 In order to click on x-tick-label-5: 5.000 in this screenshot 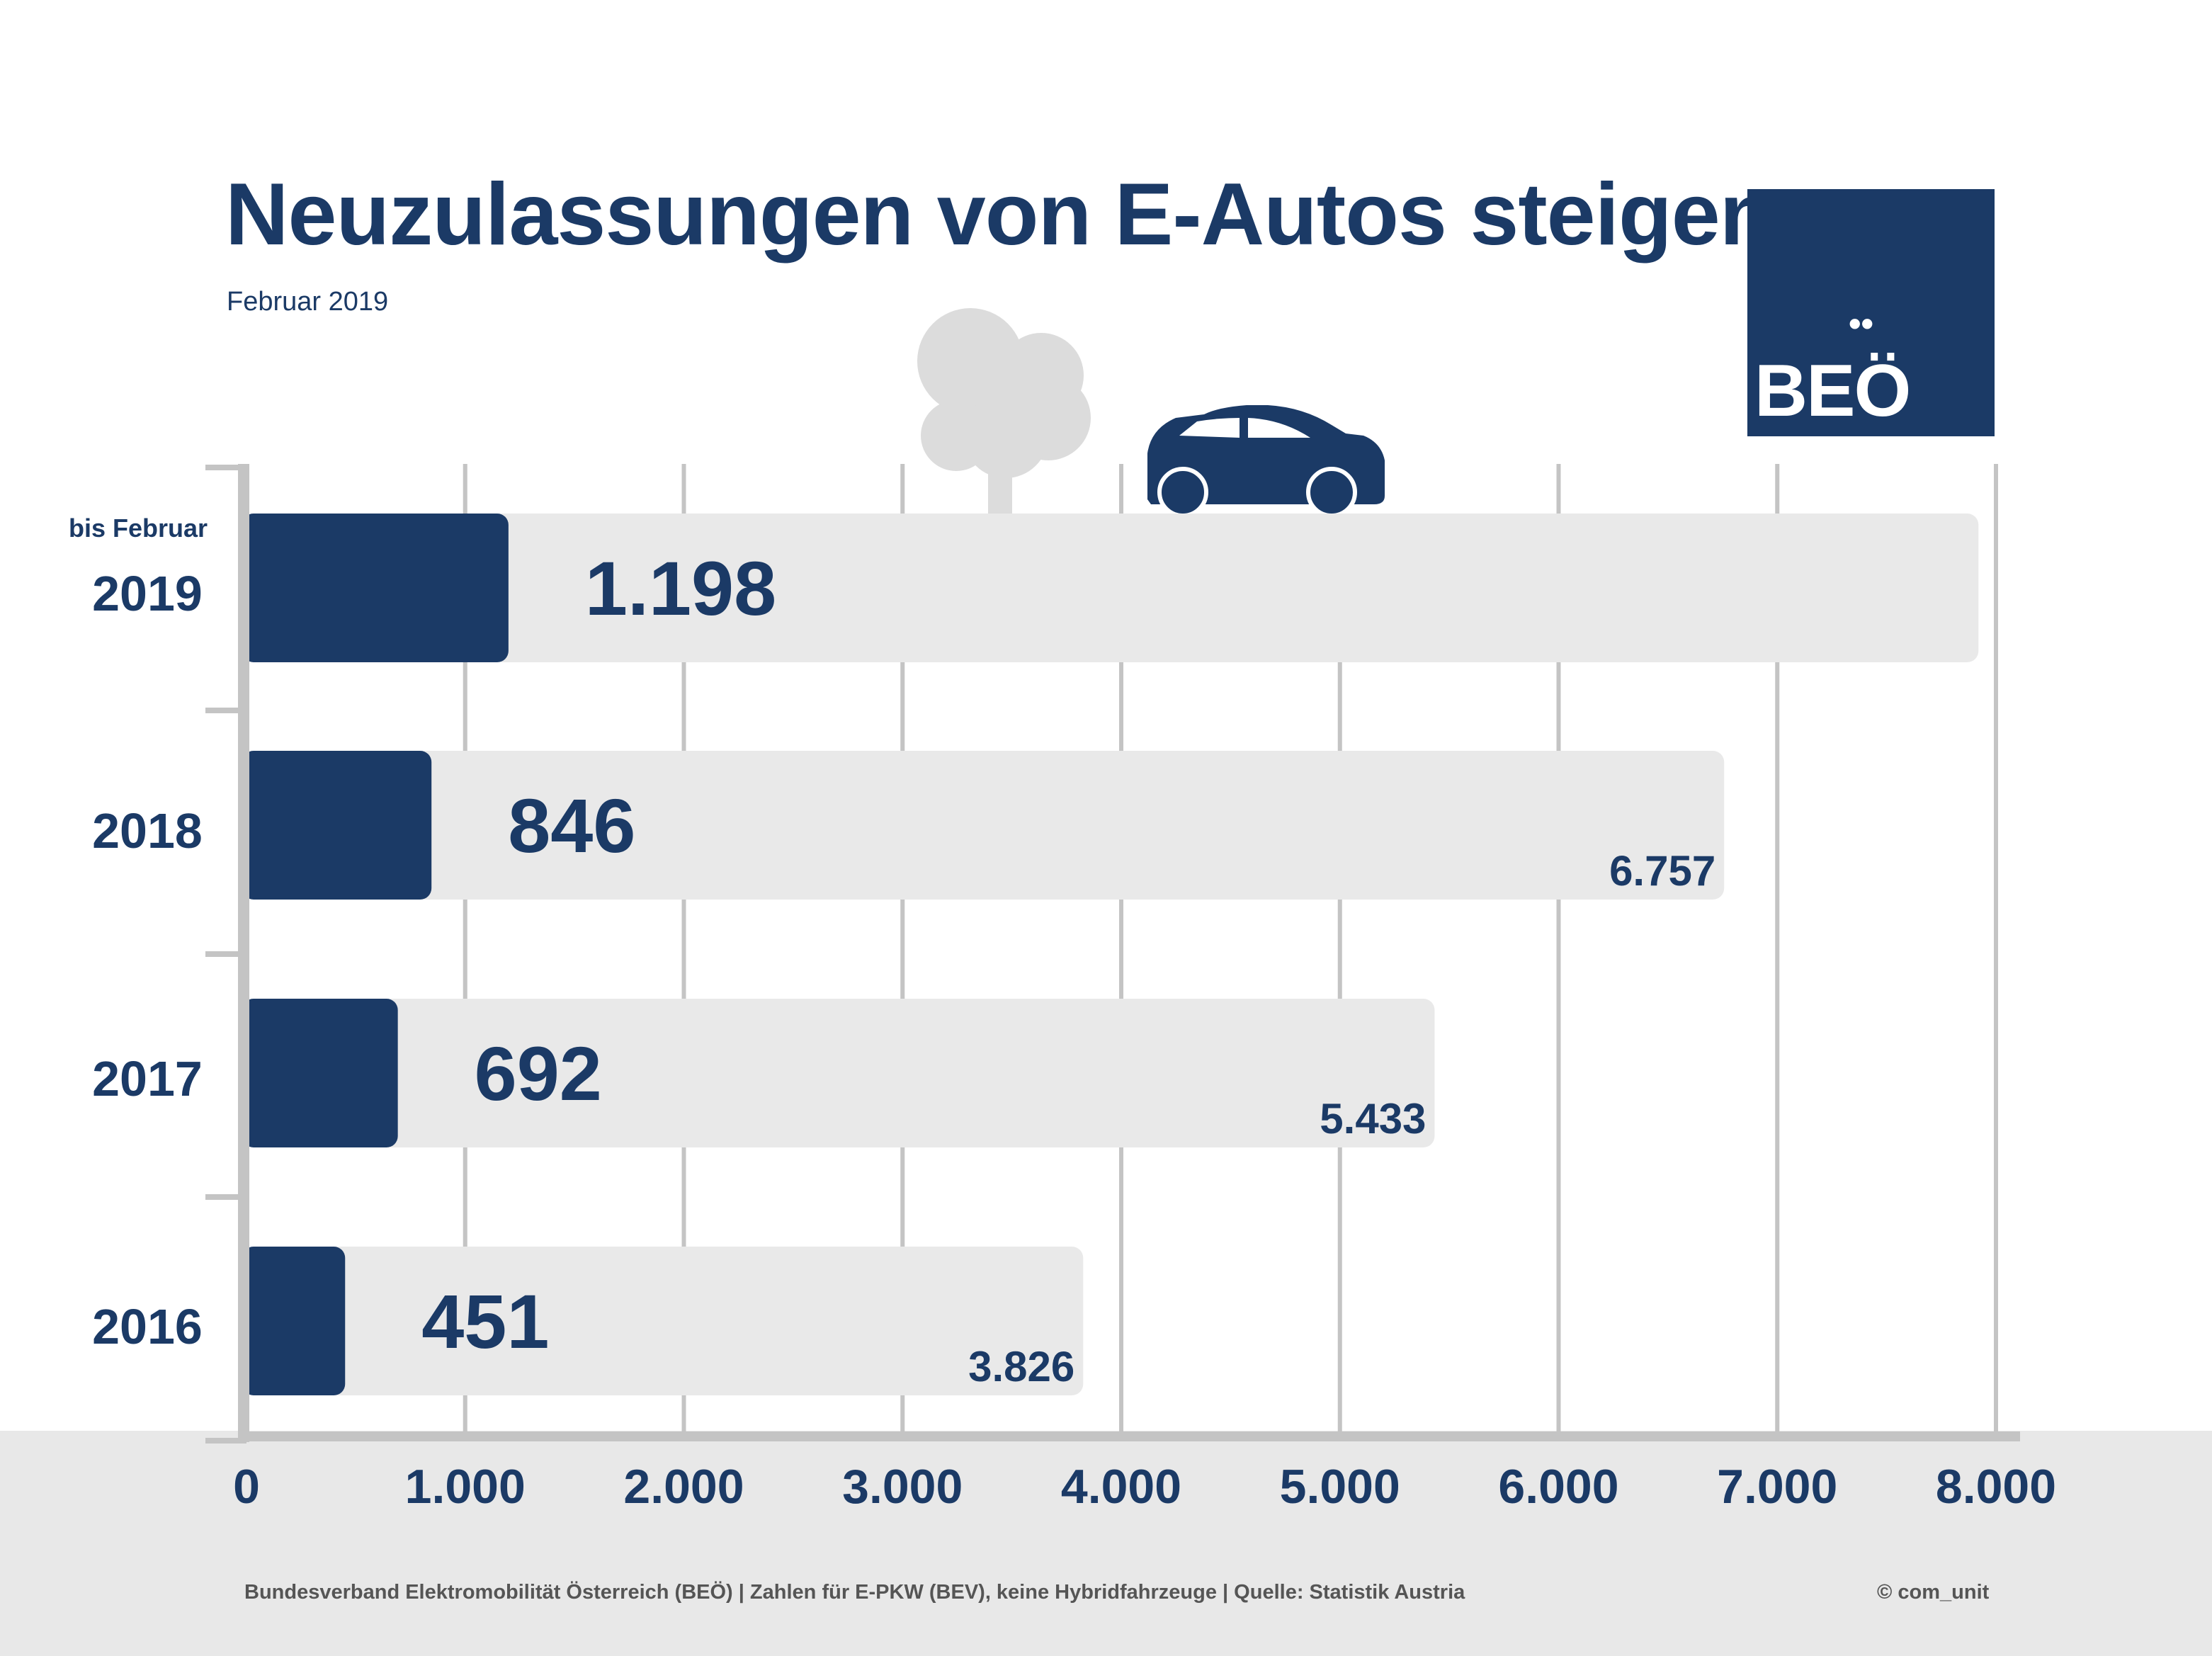, I will do `click(1340, 1487)`.